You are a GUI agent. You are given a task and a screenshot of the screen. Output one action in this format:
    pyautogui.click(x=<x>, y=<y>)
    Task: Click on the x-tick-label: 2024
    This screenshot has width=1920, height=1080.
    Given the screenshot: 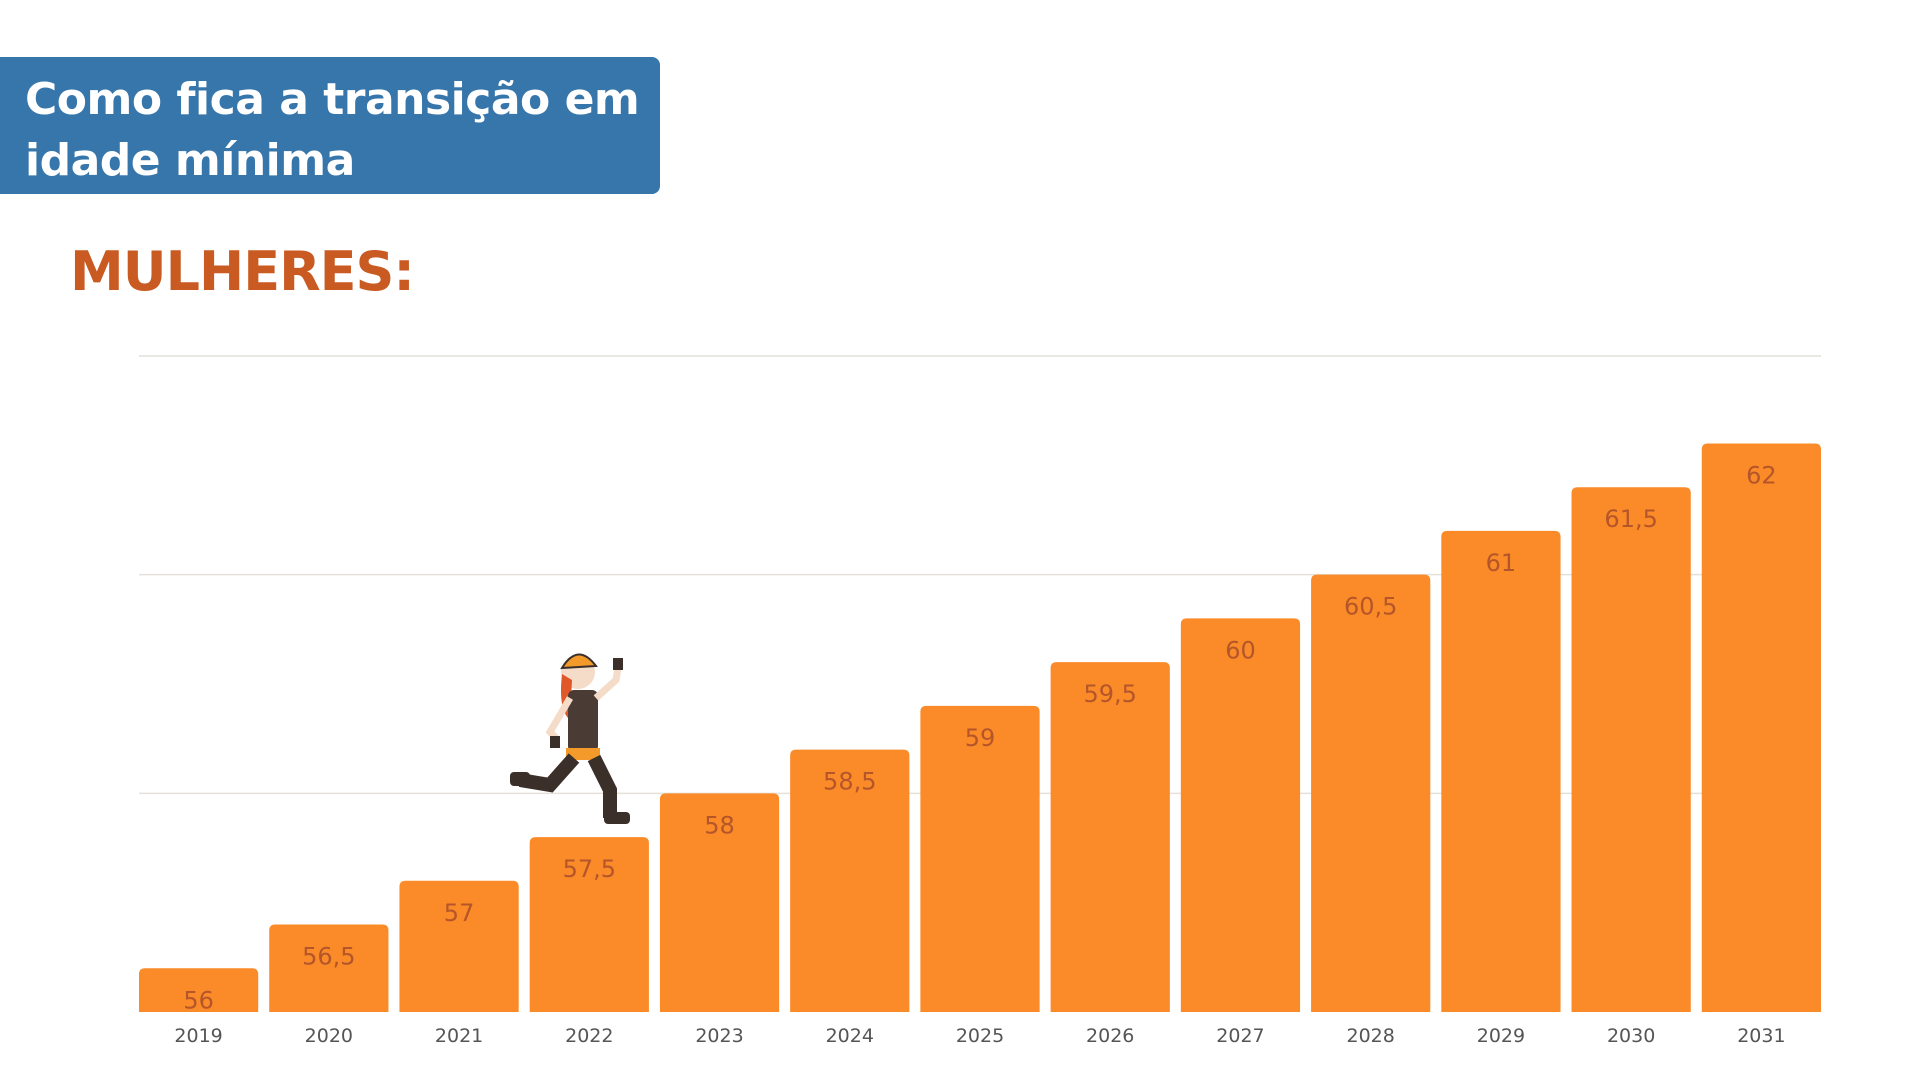 What is the action you would take?
    pyautogui.click(x=850, y=1036)
    